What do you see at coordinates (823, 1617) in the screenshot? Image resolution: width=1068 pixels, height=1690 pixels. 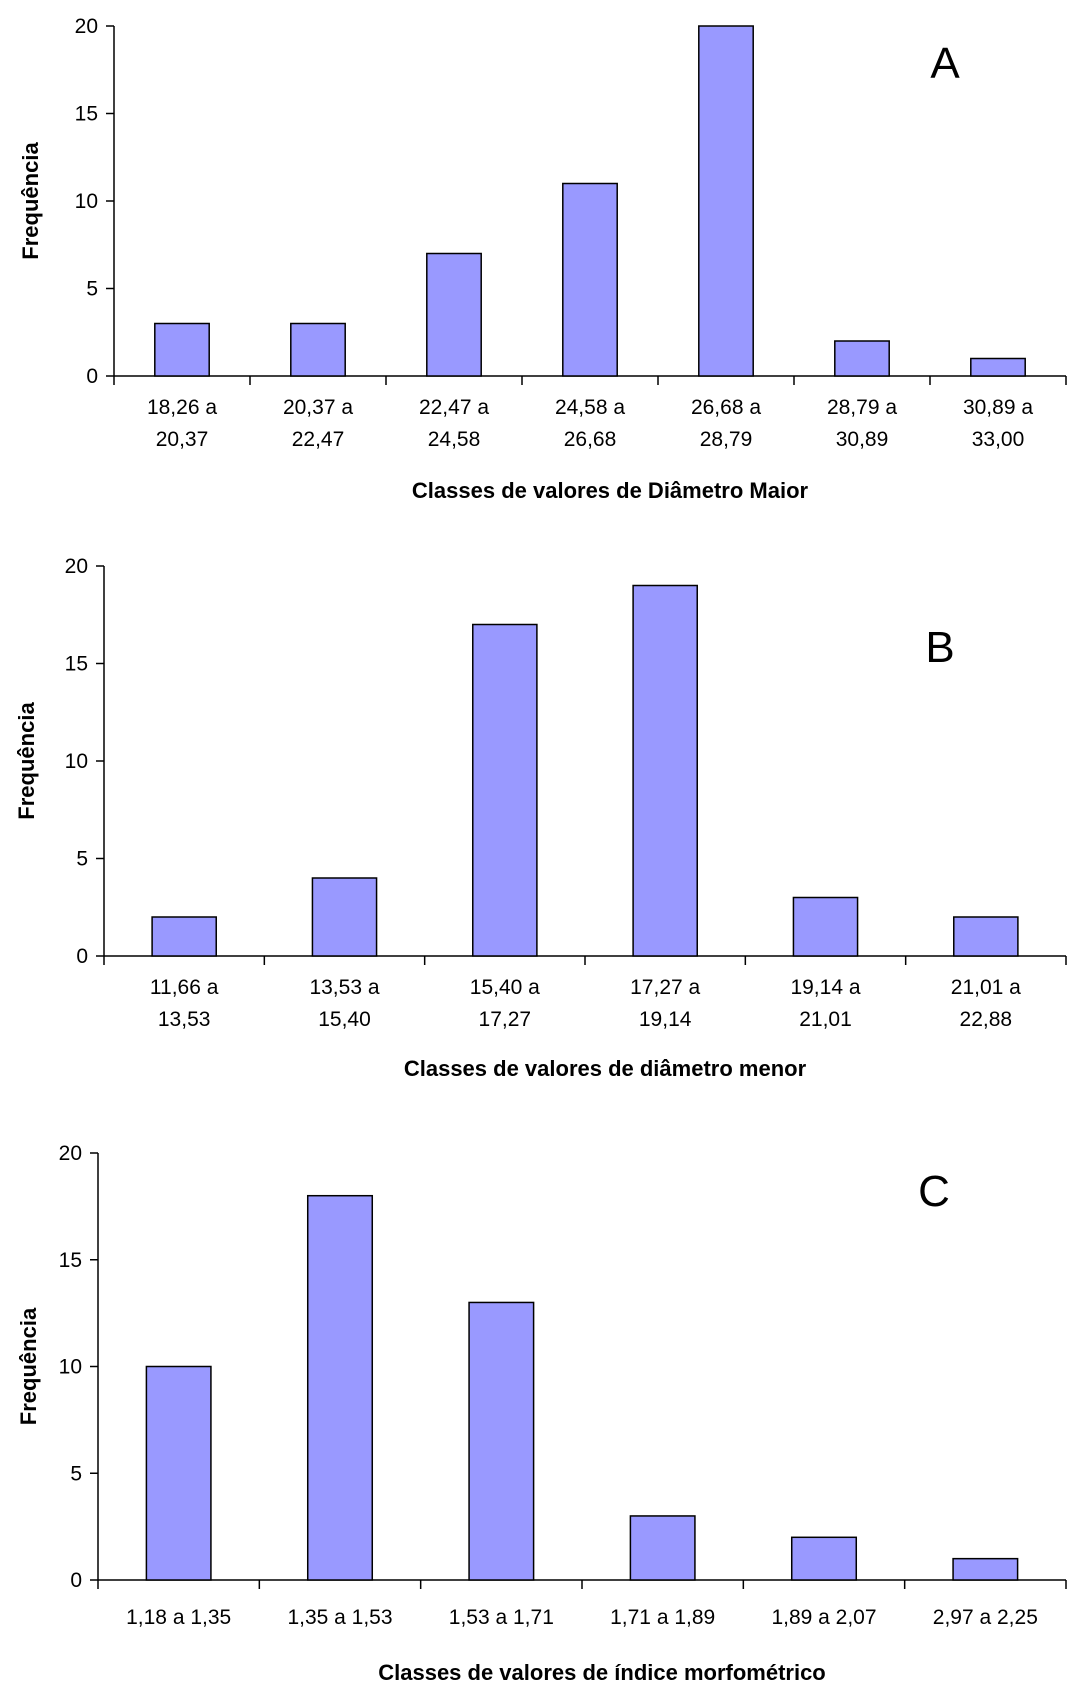 I see `chart-3-category-label: 1,89 a 2,07` at bounding box center [823, 1617].